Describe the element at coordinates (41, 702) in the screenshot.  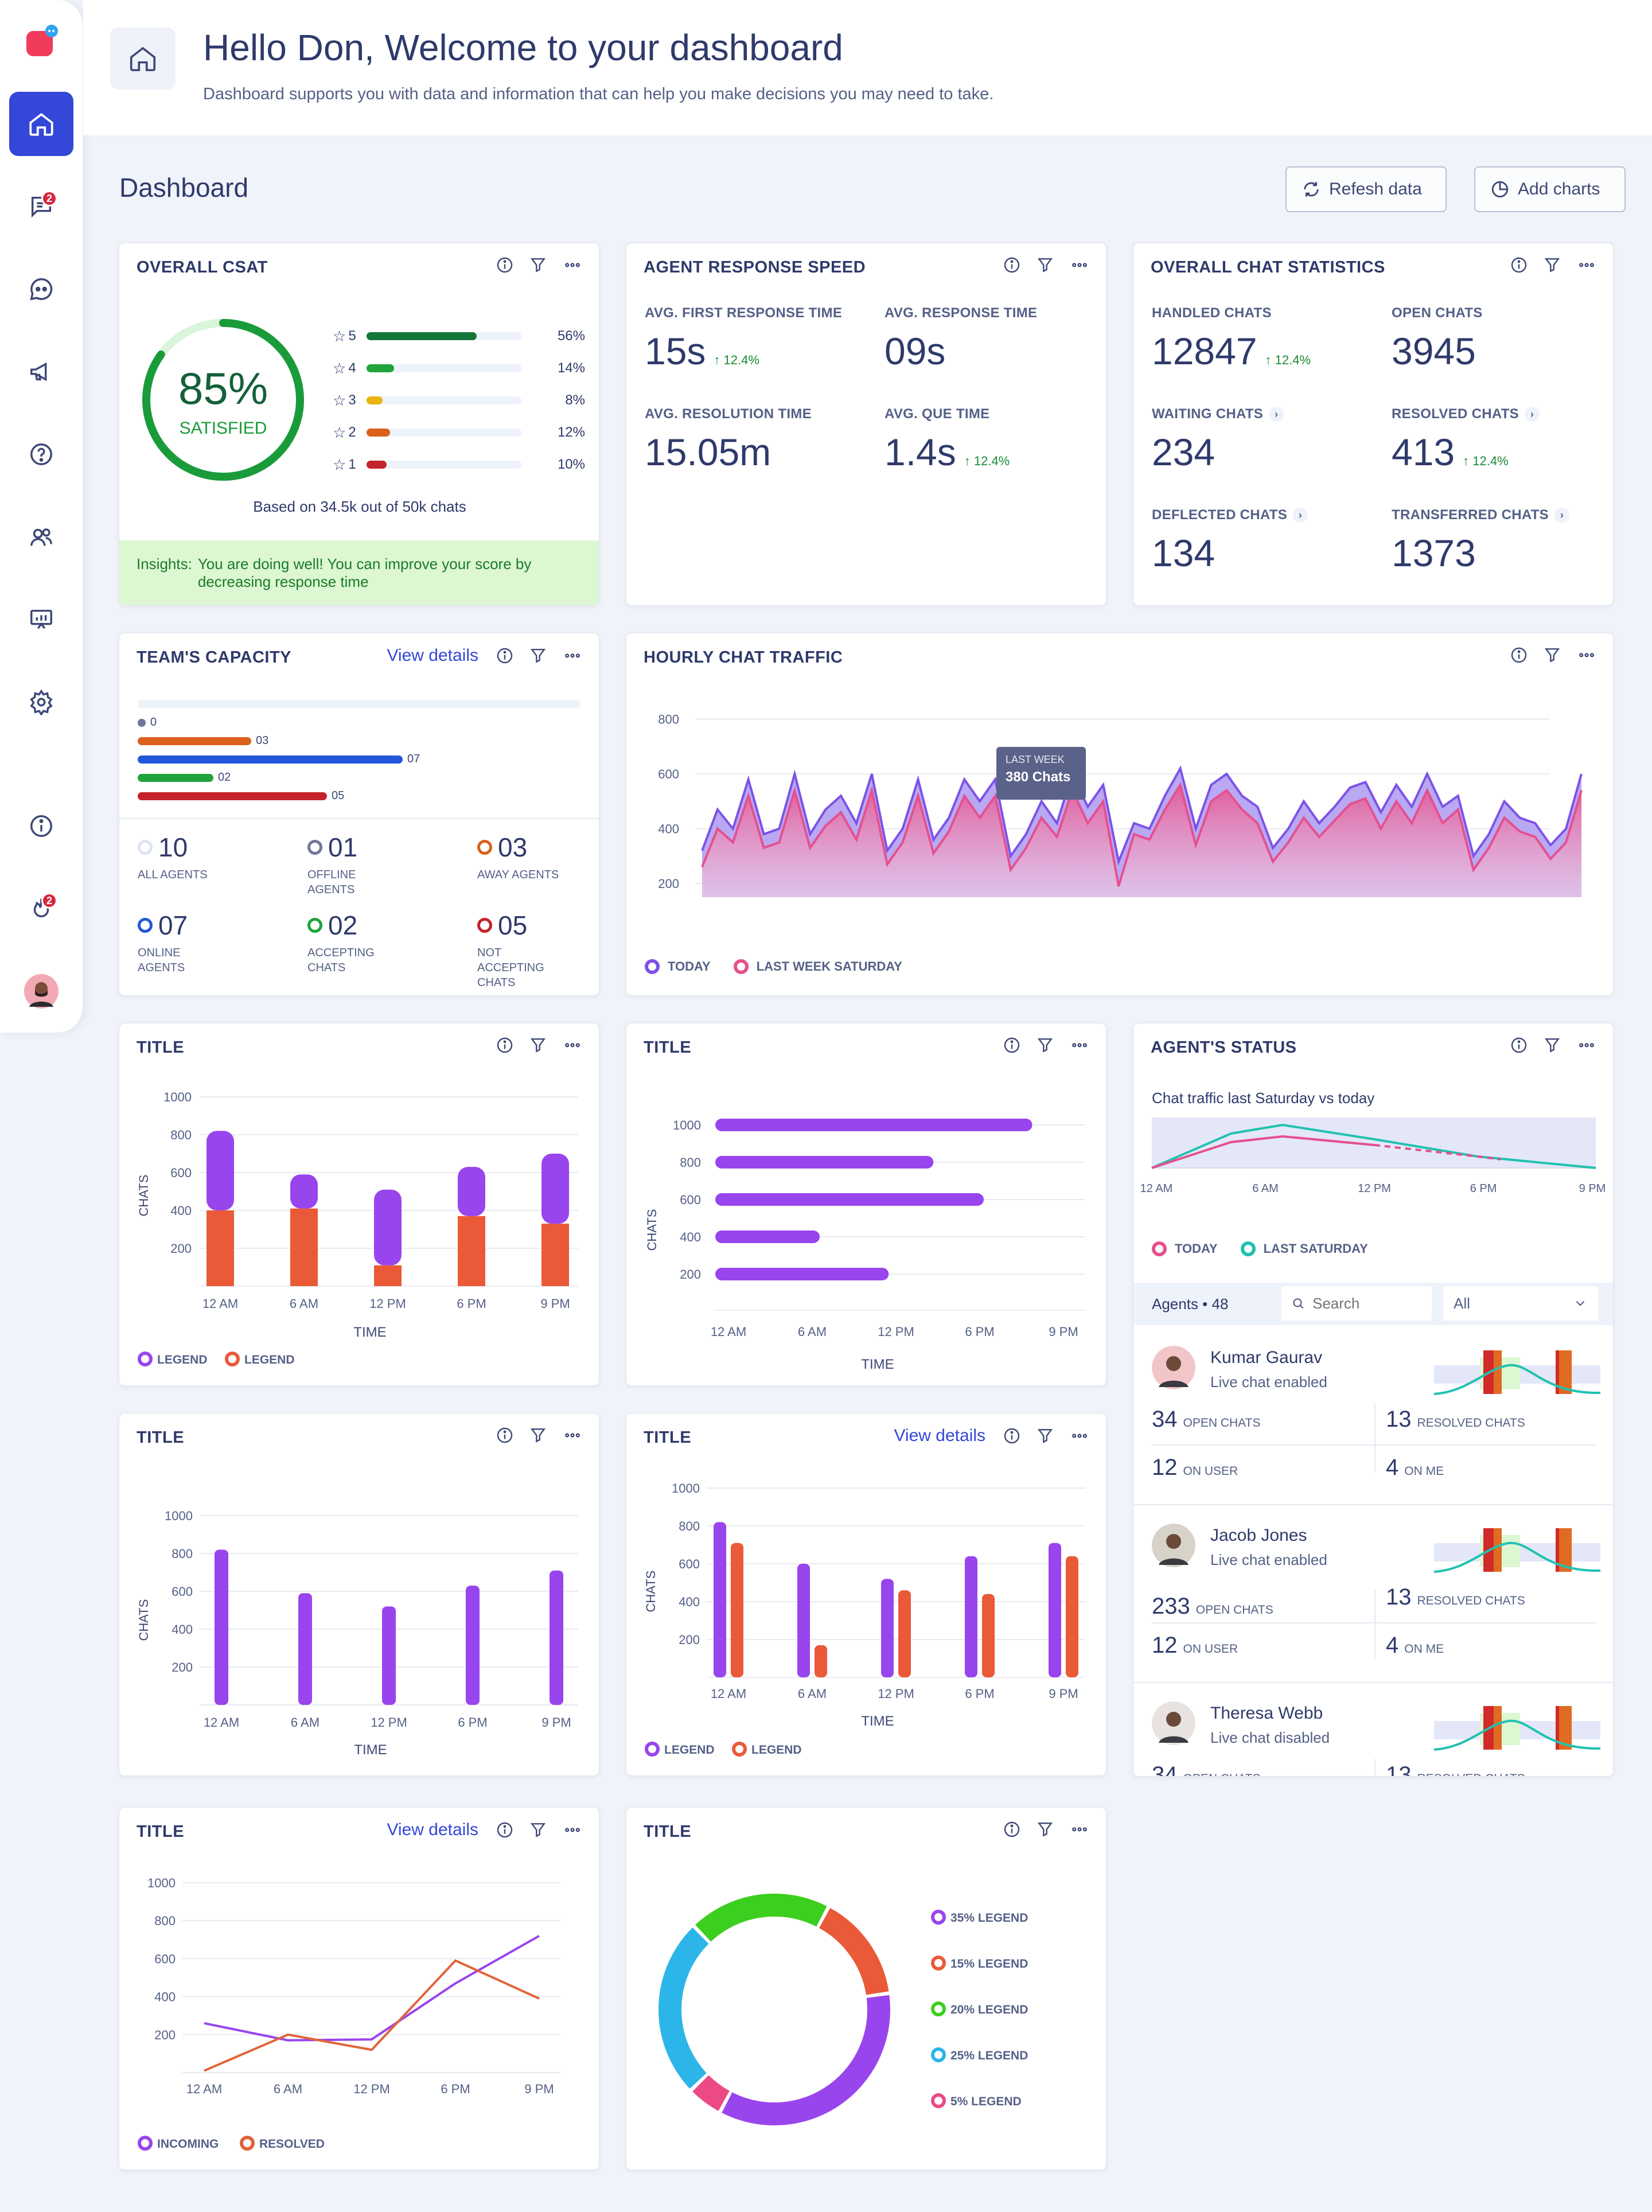
I see `nav-settings-icon` at that location.